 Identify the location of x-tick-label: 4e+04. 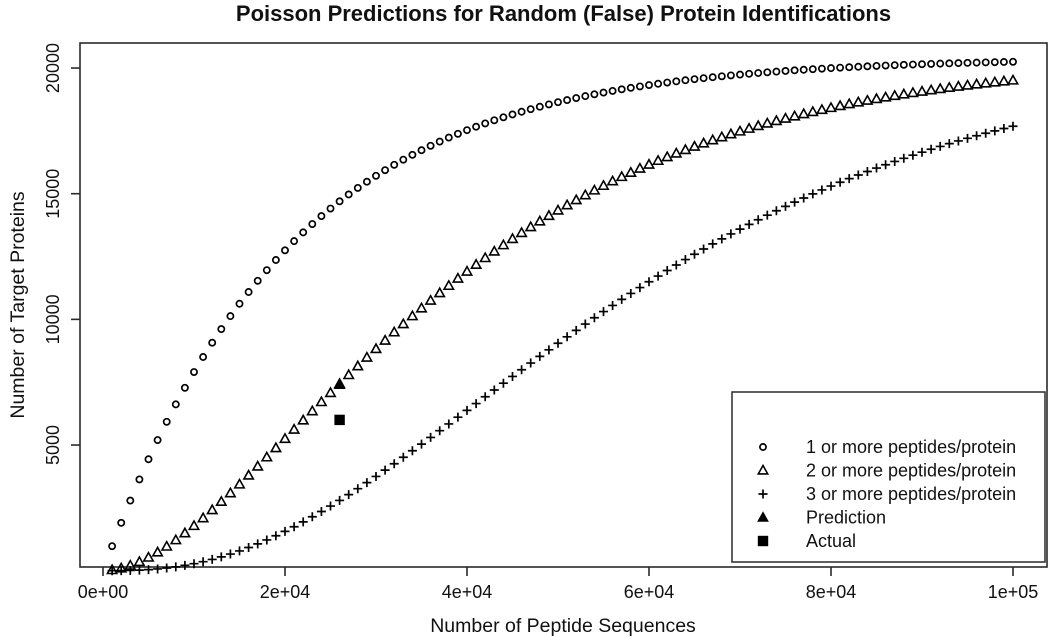
(467, 592).